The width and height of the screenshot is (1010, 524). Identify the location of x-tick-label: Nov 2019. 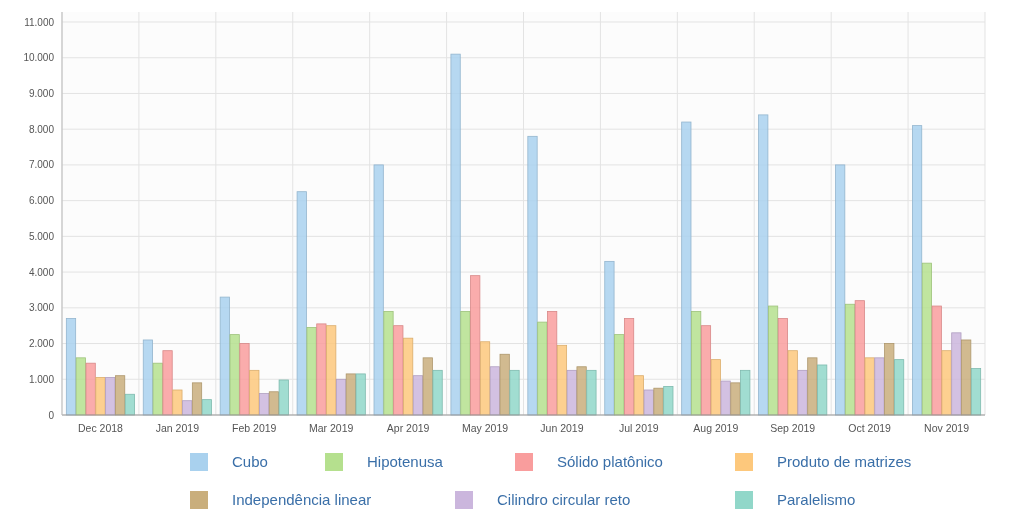
(947, 428).